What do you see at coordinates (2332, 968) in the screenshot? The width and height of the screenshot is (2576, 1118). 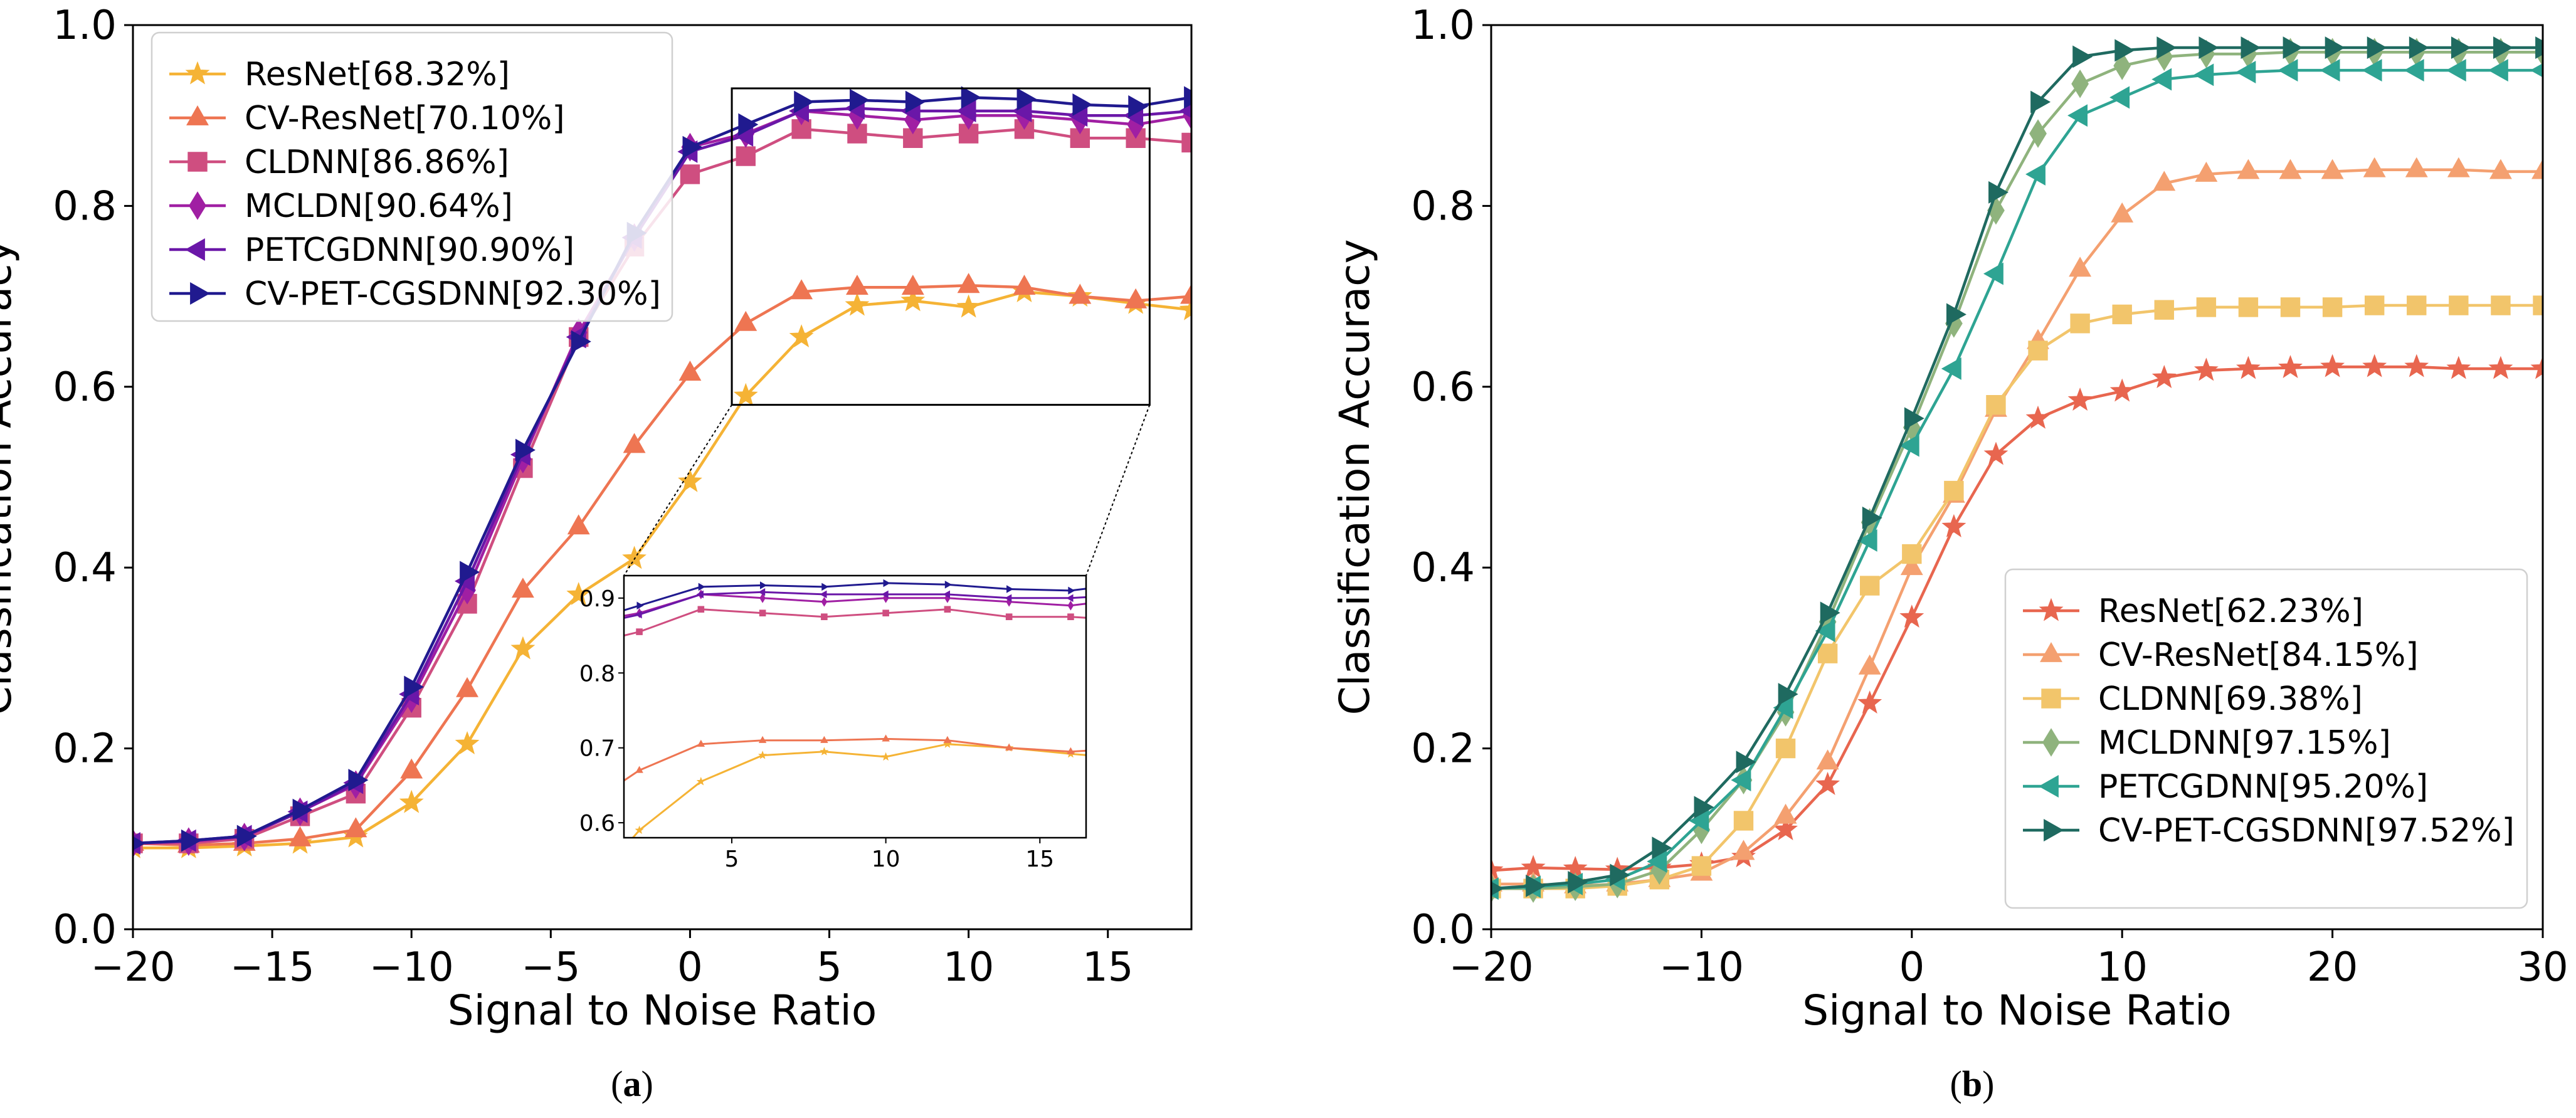 I see `x-tick-label: 20` at bounding box center [2332, 968].